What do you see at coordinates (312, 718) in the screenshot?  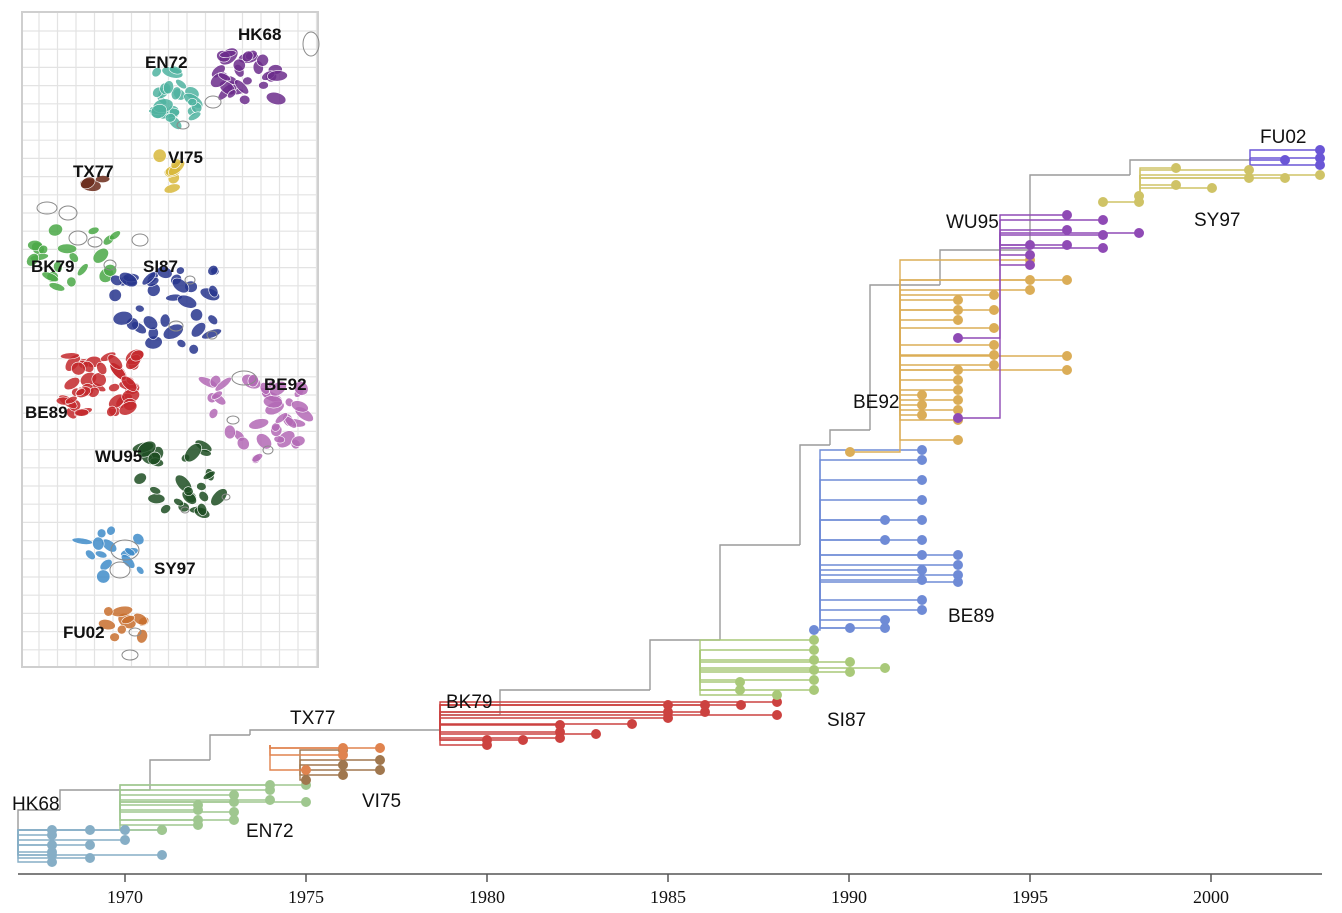 I see `clade-label-tx77: TX77` at bounding box center [312, 718].